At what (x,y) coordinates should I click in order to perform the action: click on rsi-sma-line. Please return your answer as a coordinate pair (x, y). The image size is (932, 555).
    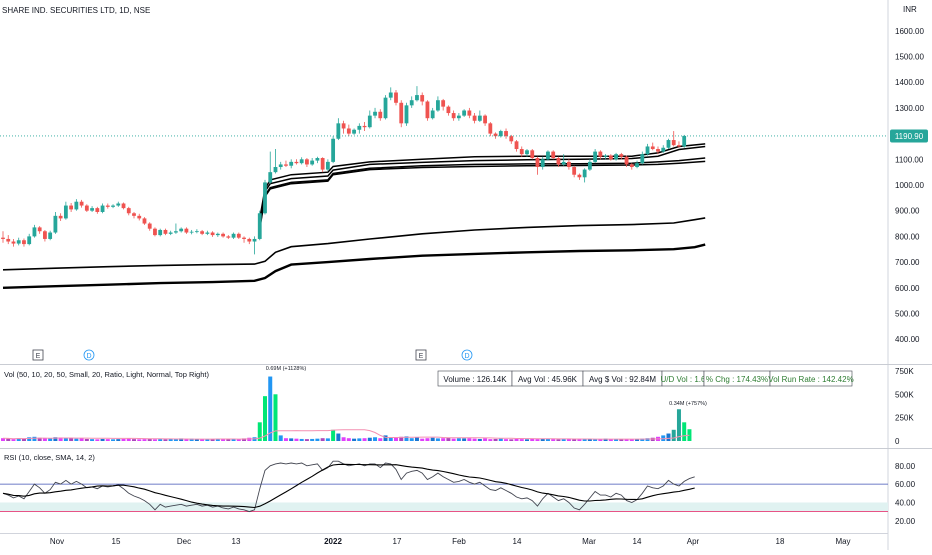
    Looking at the image, I should click on (348, 486).